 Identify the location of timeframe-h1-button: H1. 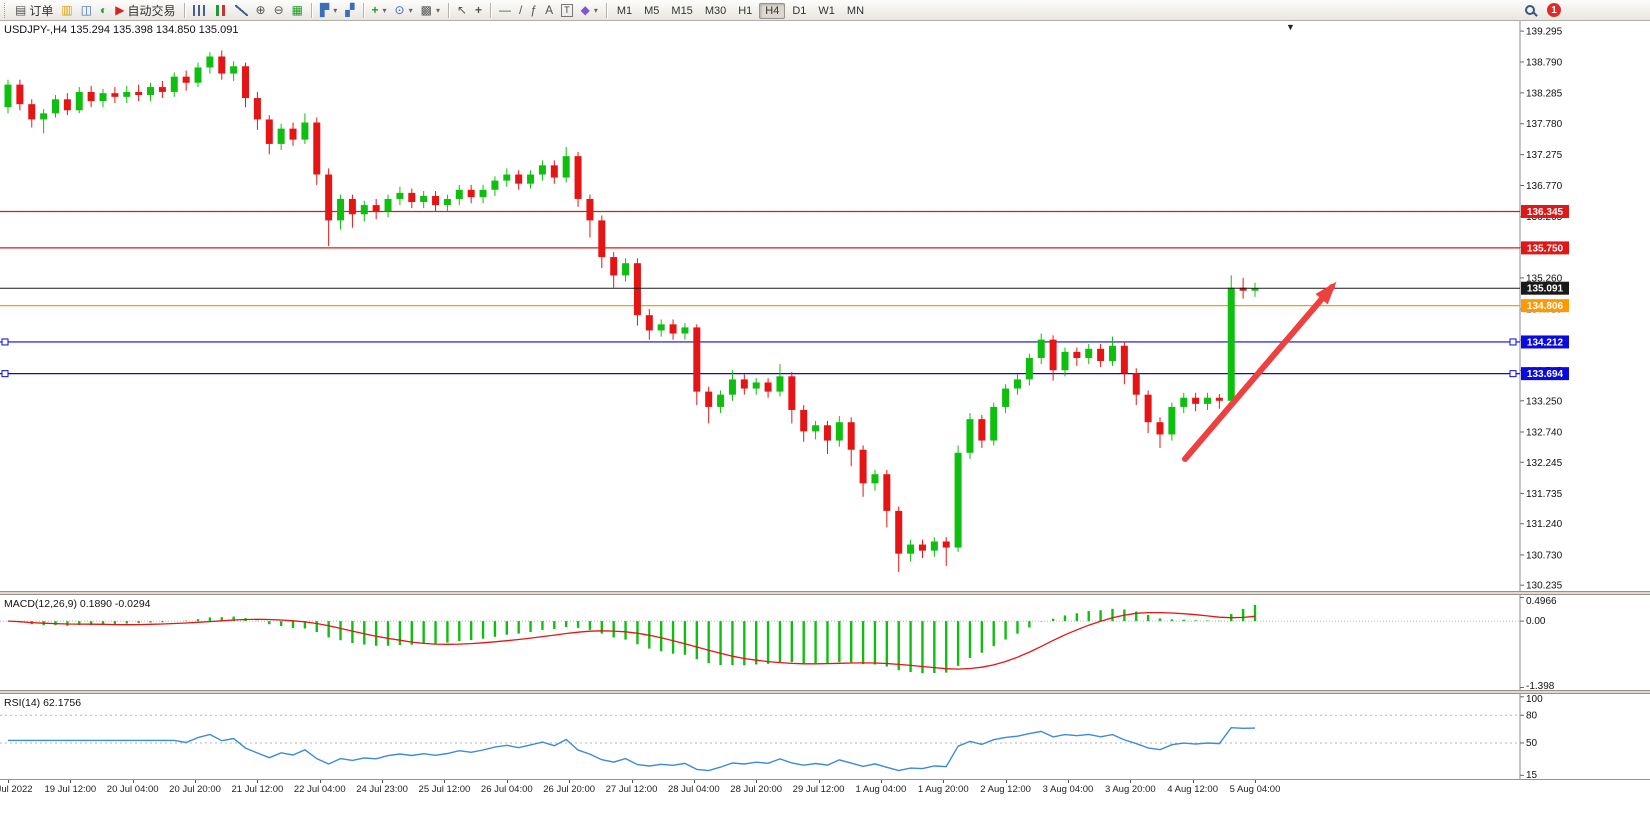
(745, 11).